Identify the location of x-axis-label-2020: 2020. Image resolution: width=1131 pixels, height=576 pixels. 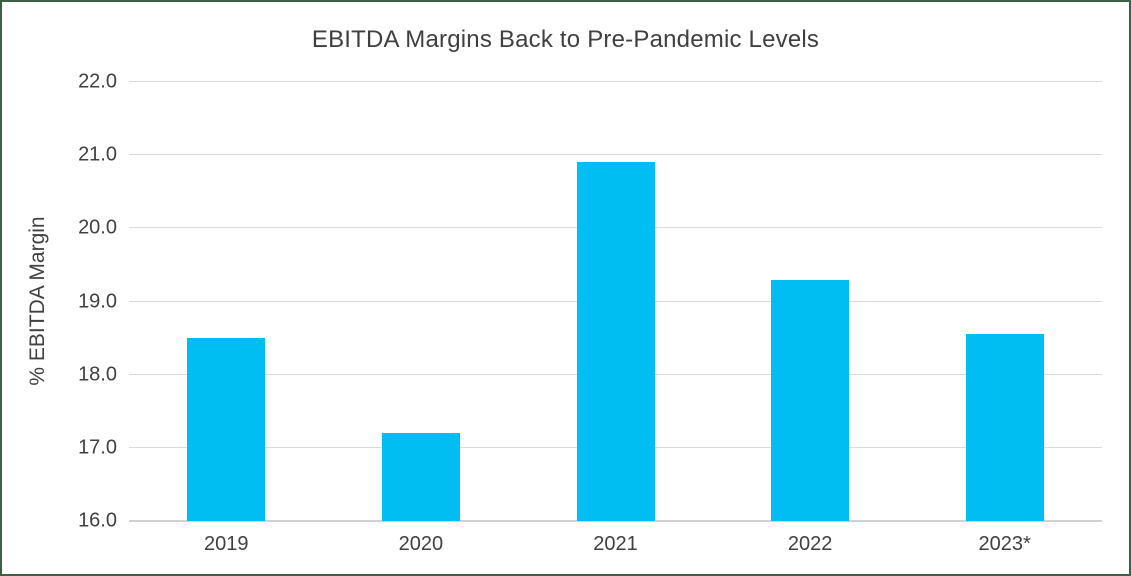
(421, 544).